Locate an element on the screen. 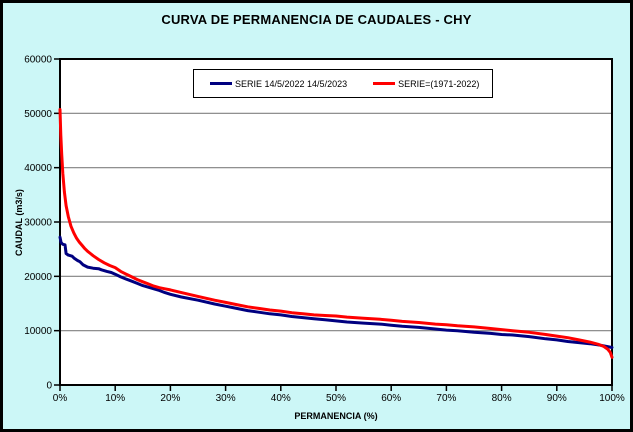 The width and height of the screenshot is (633, 432). y-tick-label: 40000 is located at coordinates (38, 168).